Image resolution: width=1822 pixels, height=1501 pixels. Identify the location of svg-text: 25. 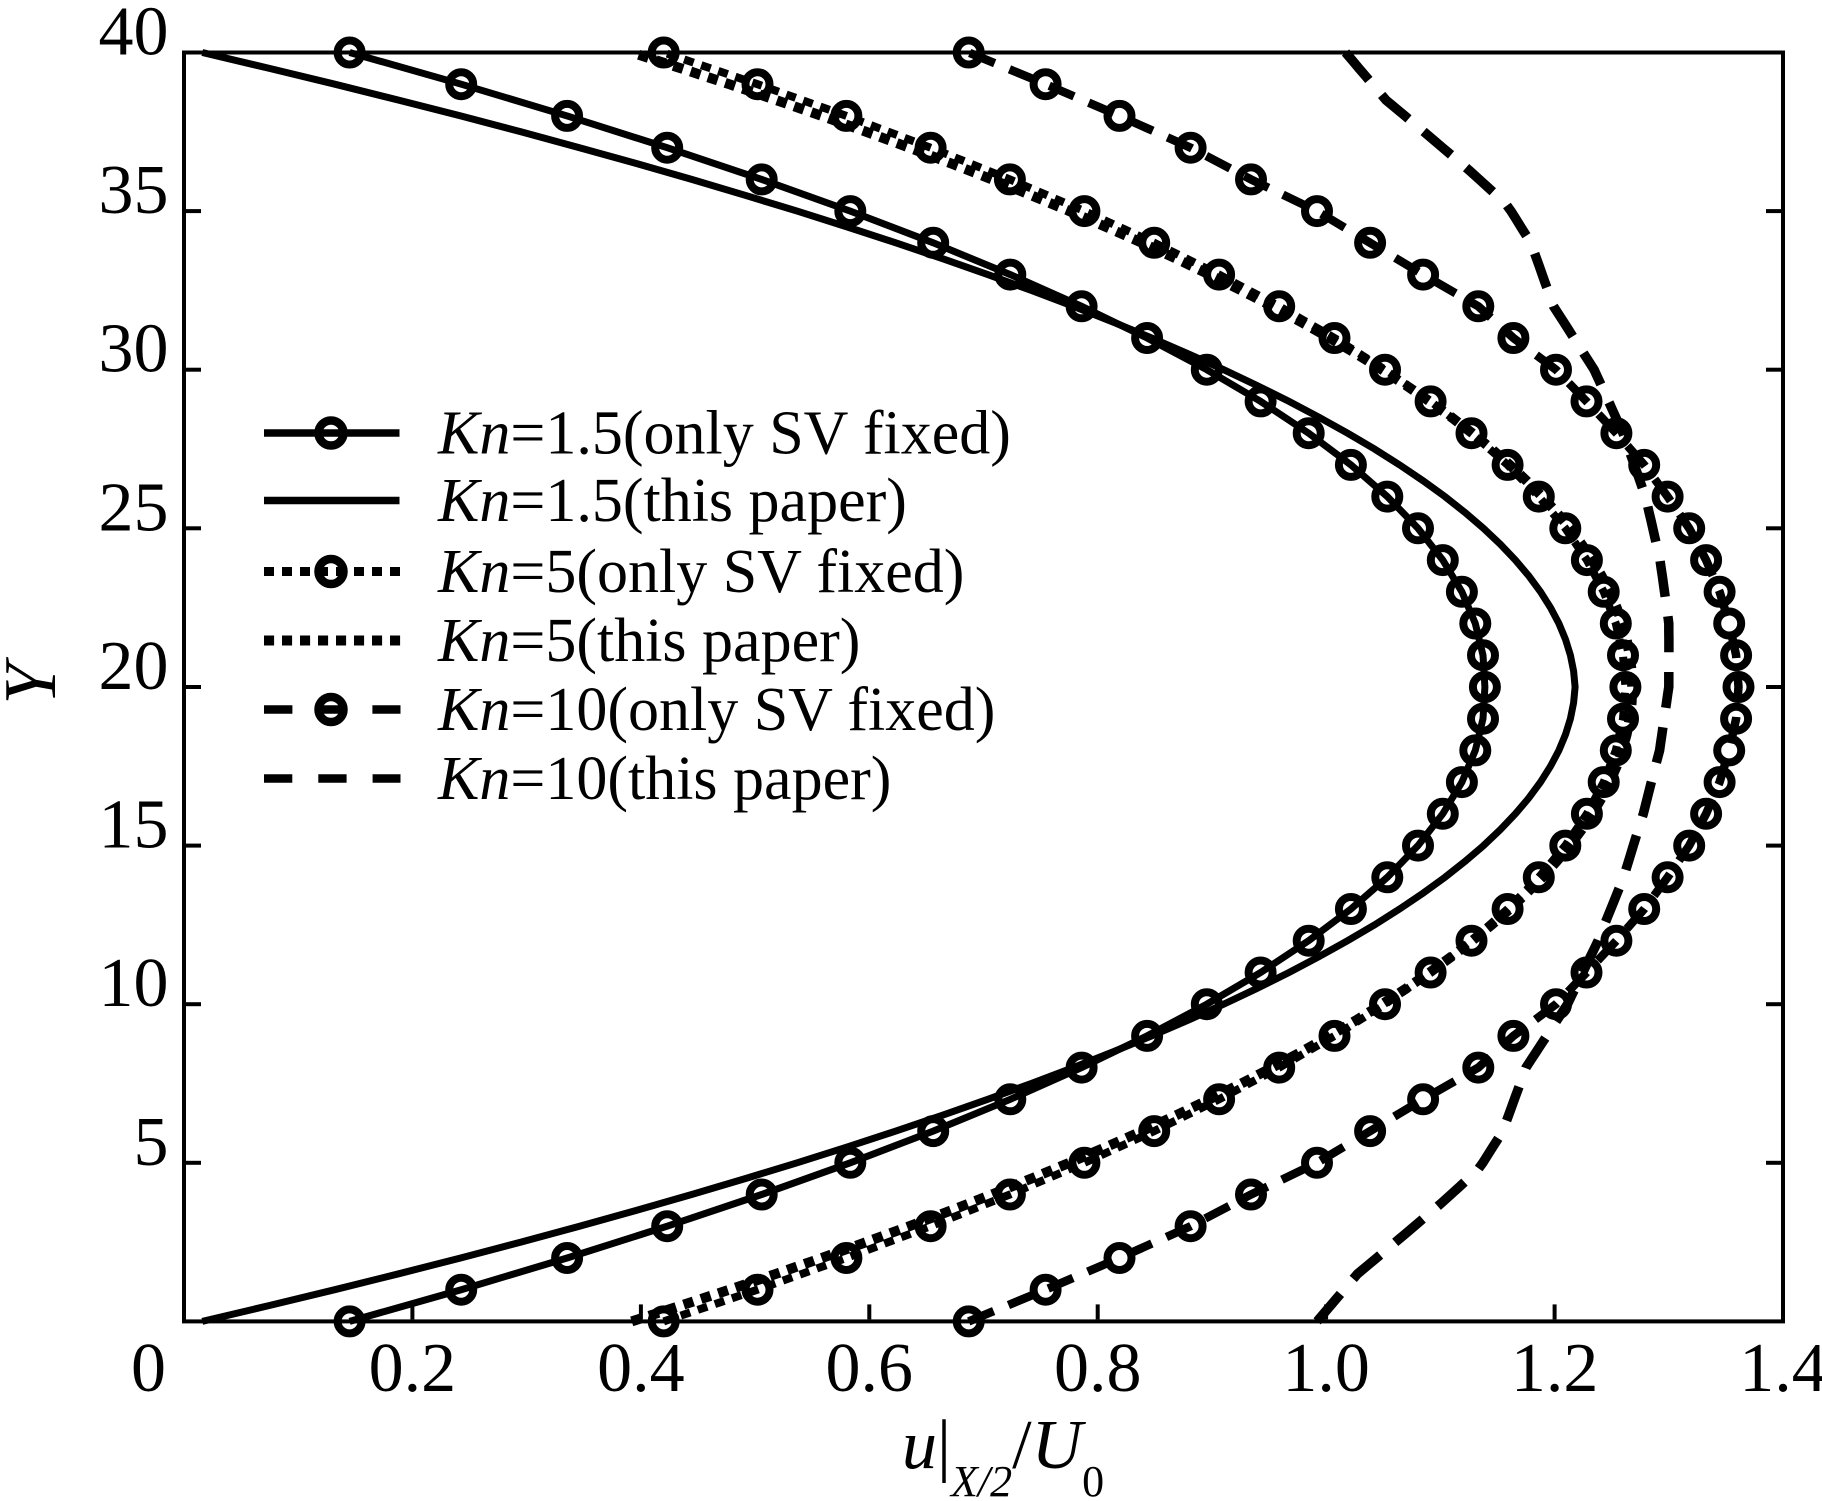
(134, 507).